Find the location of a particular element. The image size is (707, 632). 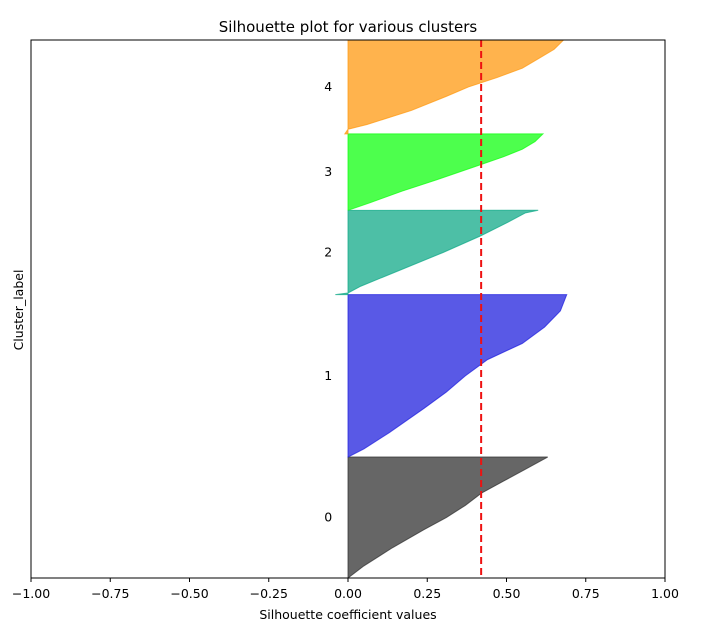

cluster-4-label: 4 is located at coordinates (328, 86).